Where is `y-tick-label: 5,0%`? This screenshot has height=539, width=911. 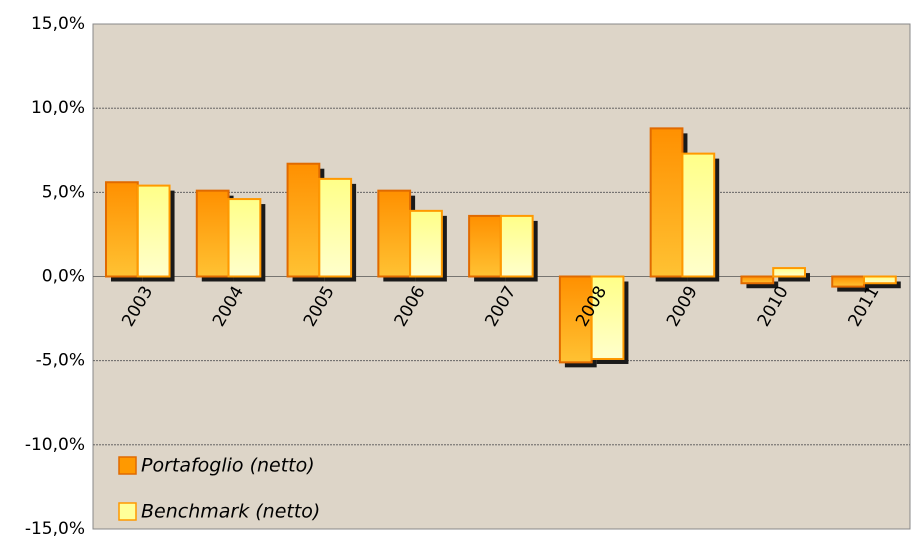
y-tick-label: 5,0% is located at coordinates (63, 192).